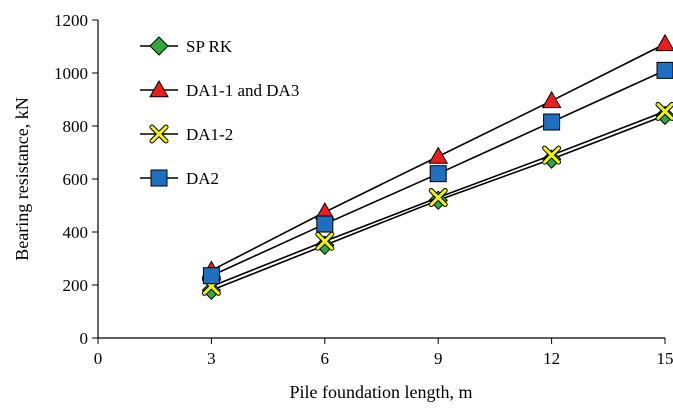  Describe the element at coordinates (71, 73) in the screenshot. I see `y-tick-label: 1000` at that location.